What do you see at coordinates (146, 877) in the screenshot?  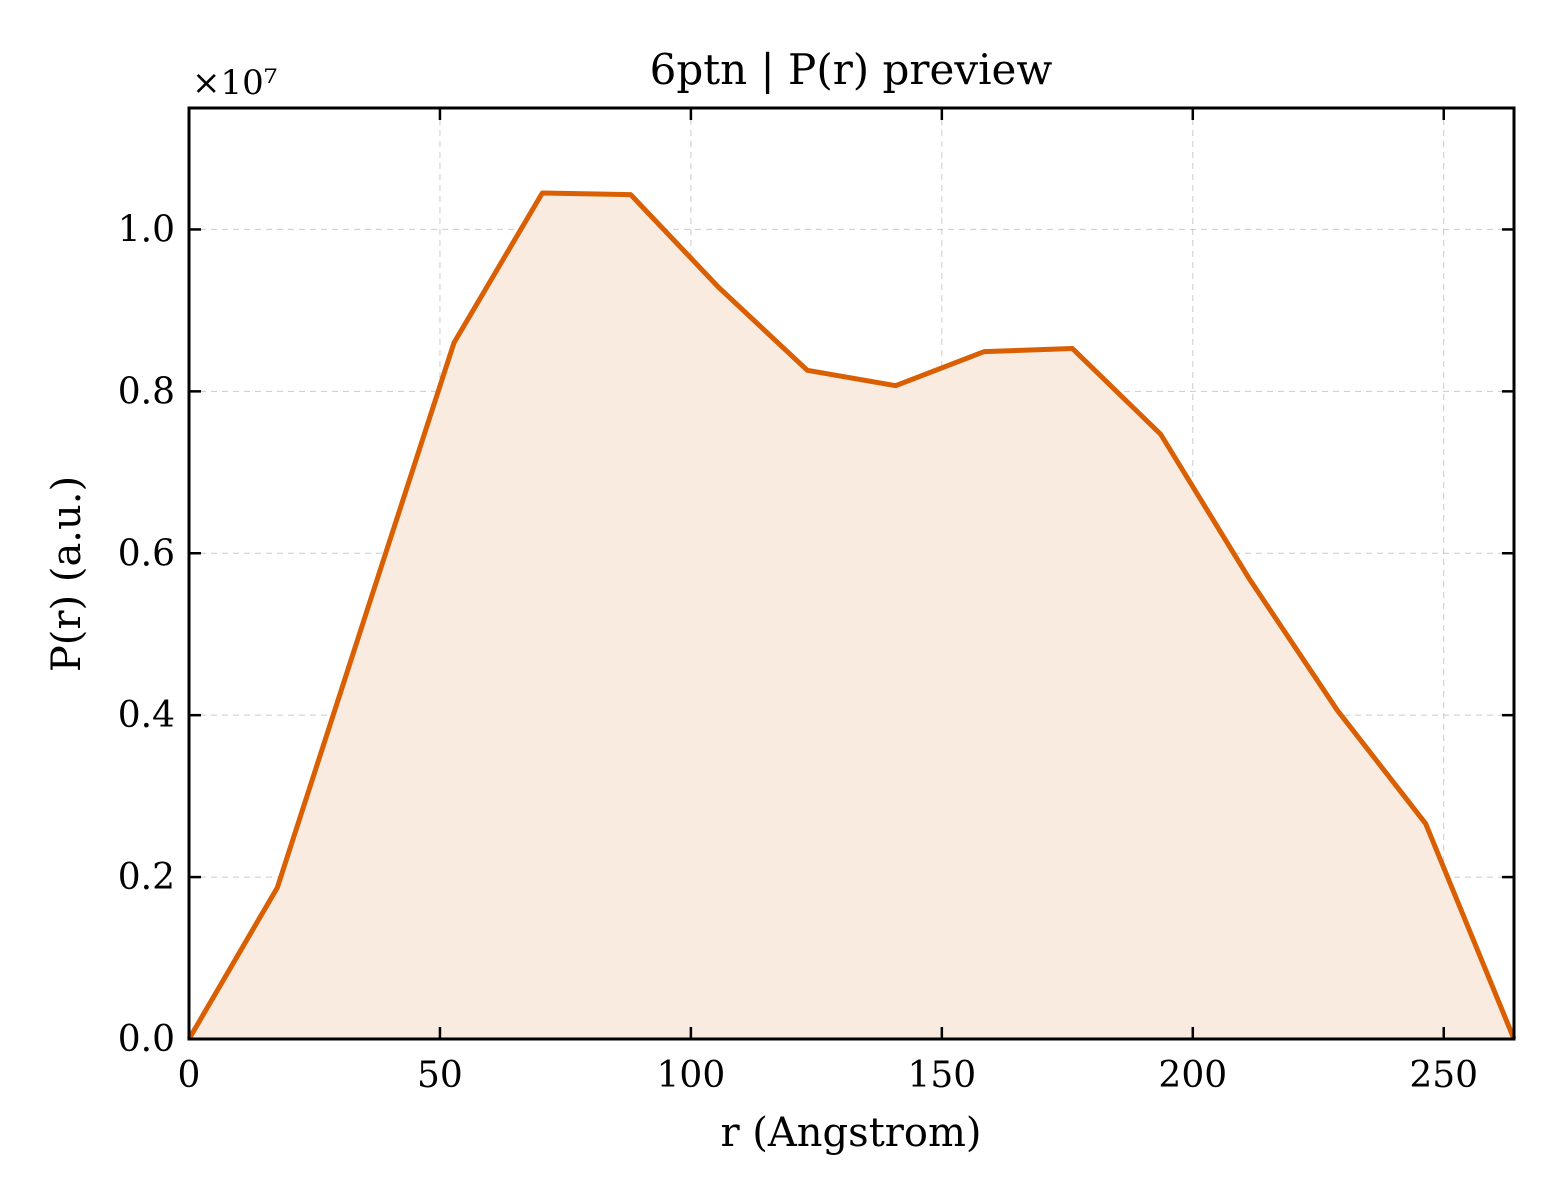 I see `y-tick-label: 0.2` at bounding box center [146, 877].